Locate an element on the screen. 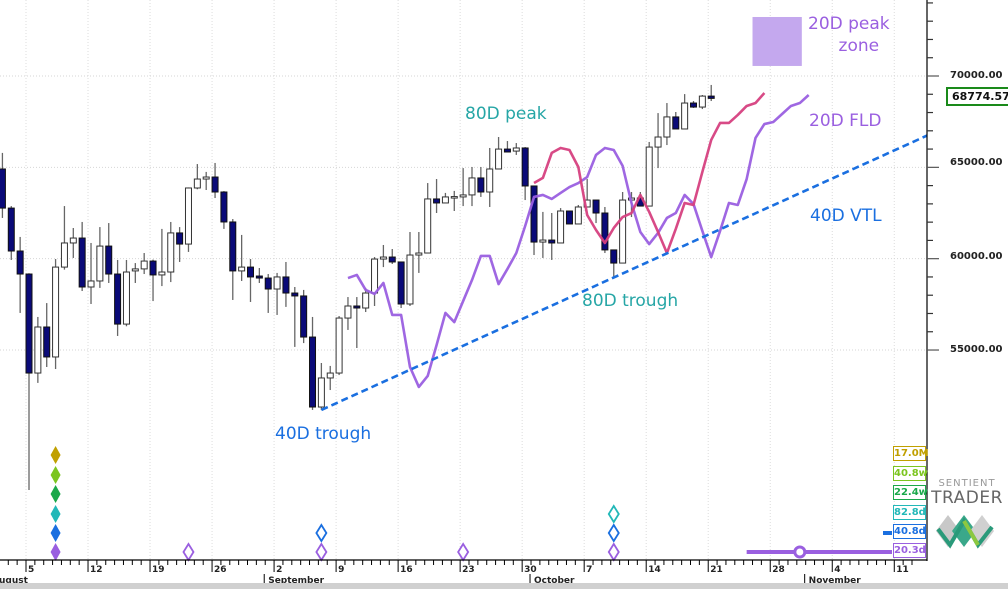 The width and height of the screenshot is (1008, 589). peak-zone-layer is located at coordinates (777, 41).